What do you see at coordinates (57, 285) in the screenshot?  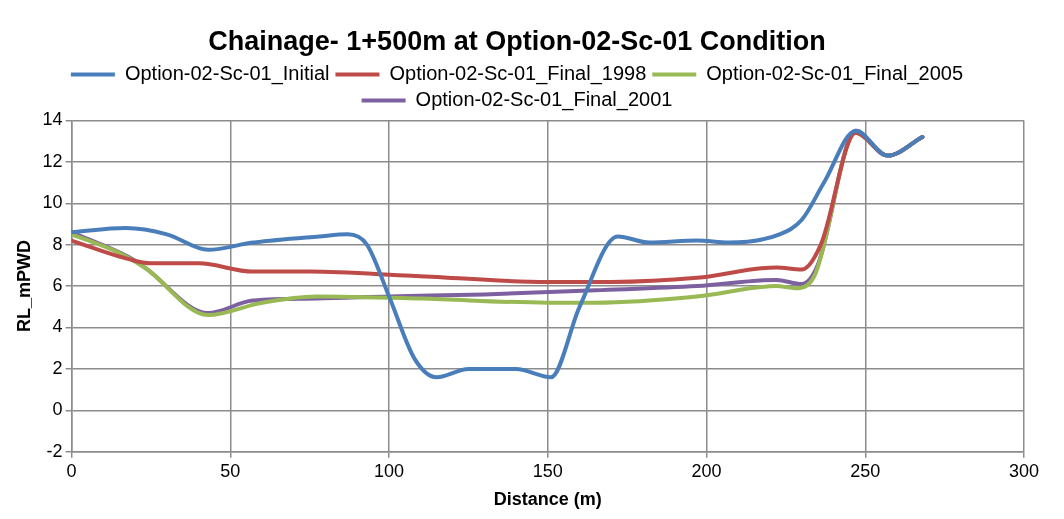 I see `y-tick-label: 6` at bounding box center [57, 285].